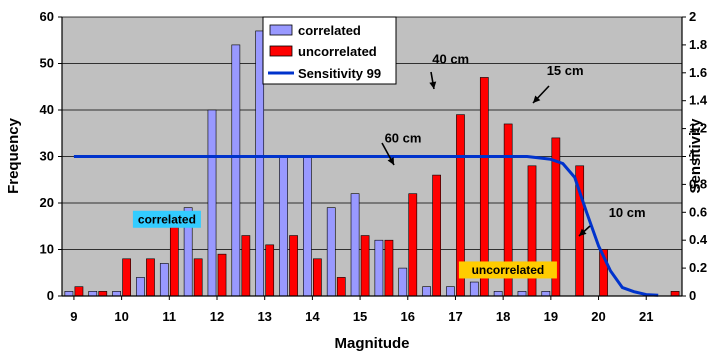 This screenshot has width=710, height=352. Describe the element at coordinates (217, 316) in the screenshot. I see `x-tick-label-12: 12` at that location.